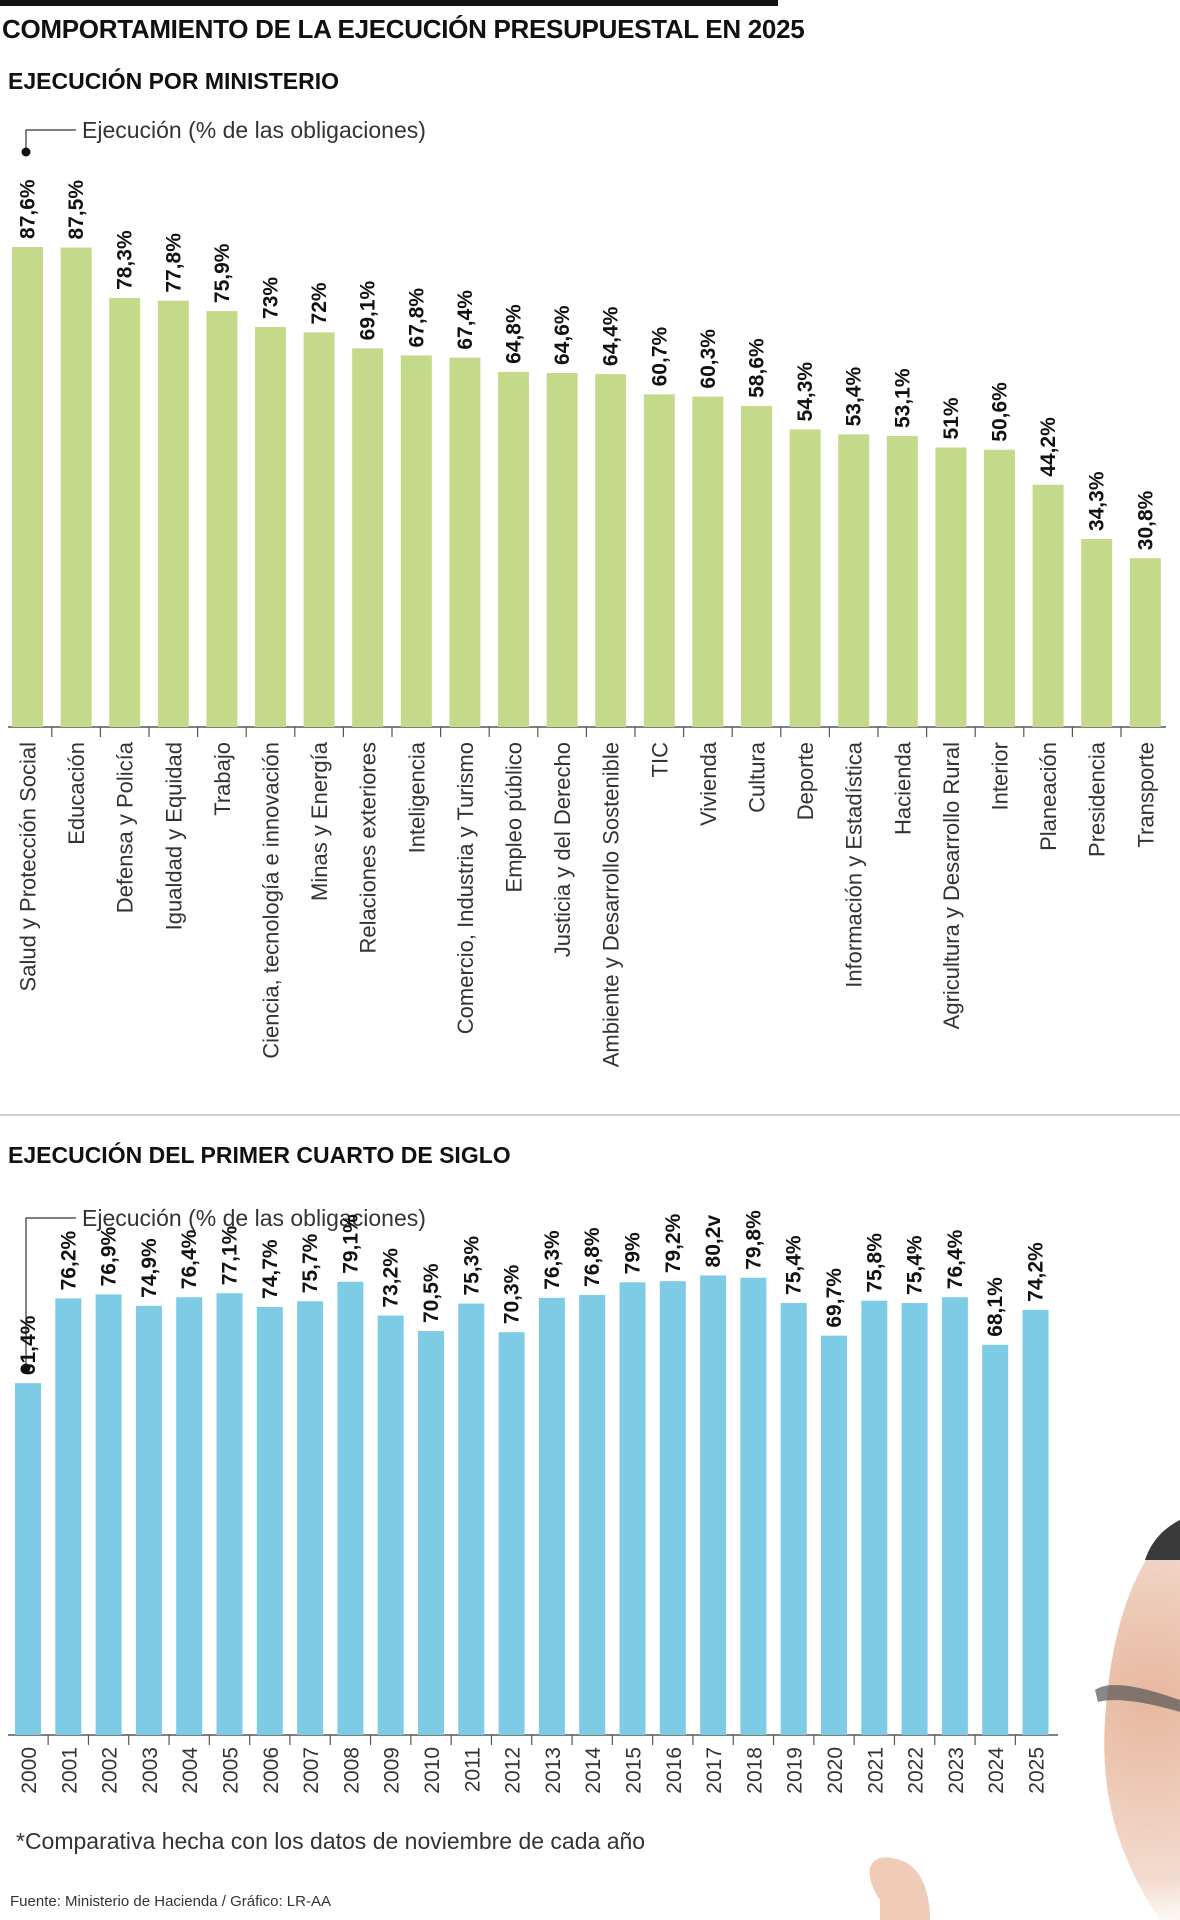  What do you see at coordinates (708, 783) in the screenshot?
I see `category-label: Vivienda` at bounding box center [708, 783].